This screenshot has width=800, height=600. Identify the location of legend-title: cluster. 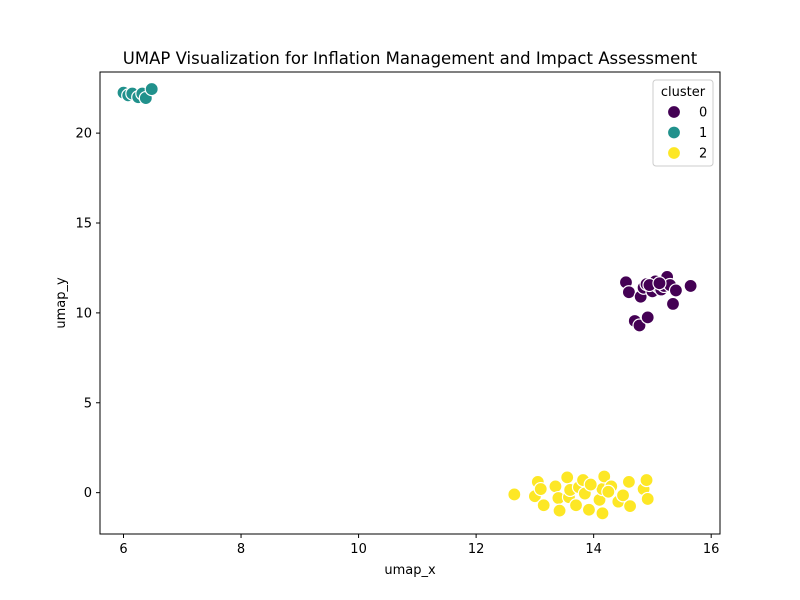
(683, 92).